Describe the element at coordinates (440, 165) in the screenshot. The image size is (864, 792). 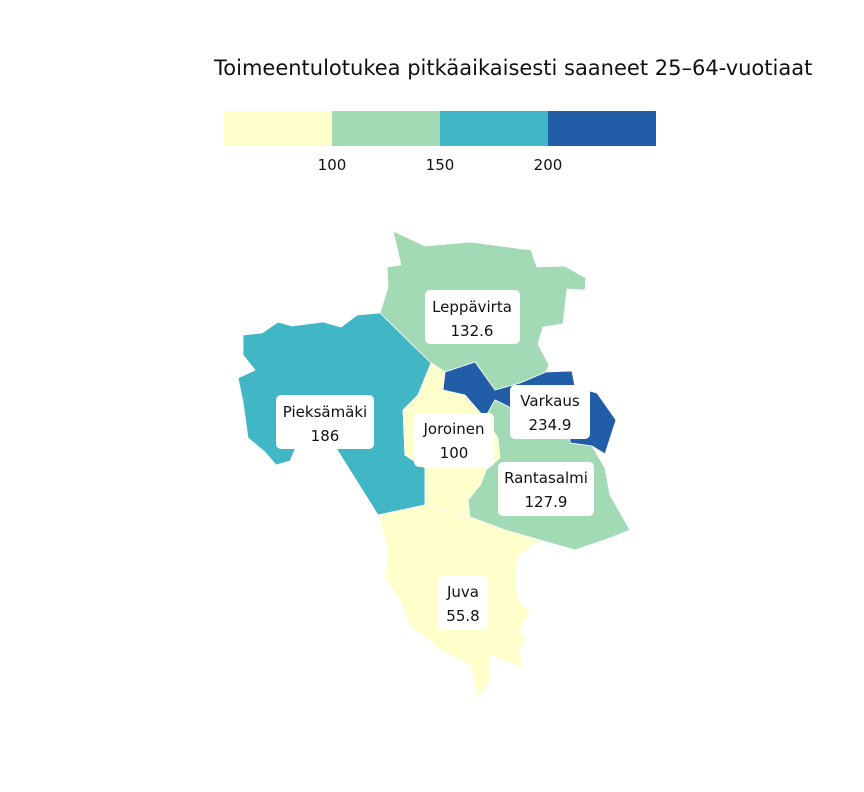
I see `legend-tick: 150` at that location.